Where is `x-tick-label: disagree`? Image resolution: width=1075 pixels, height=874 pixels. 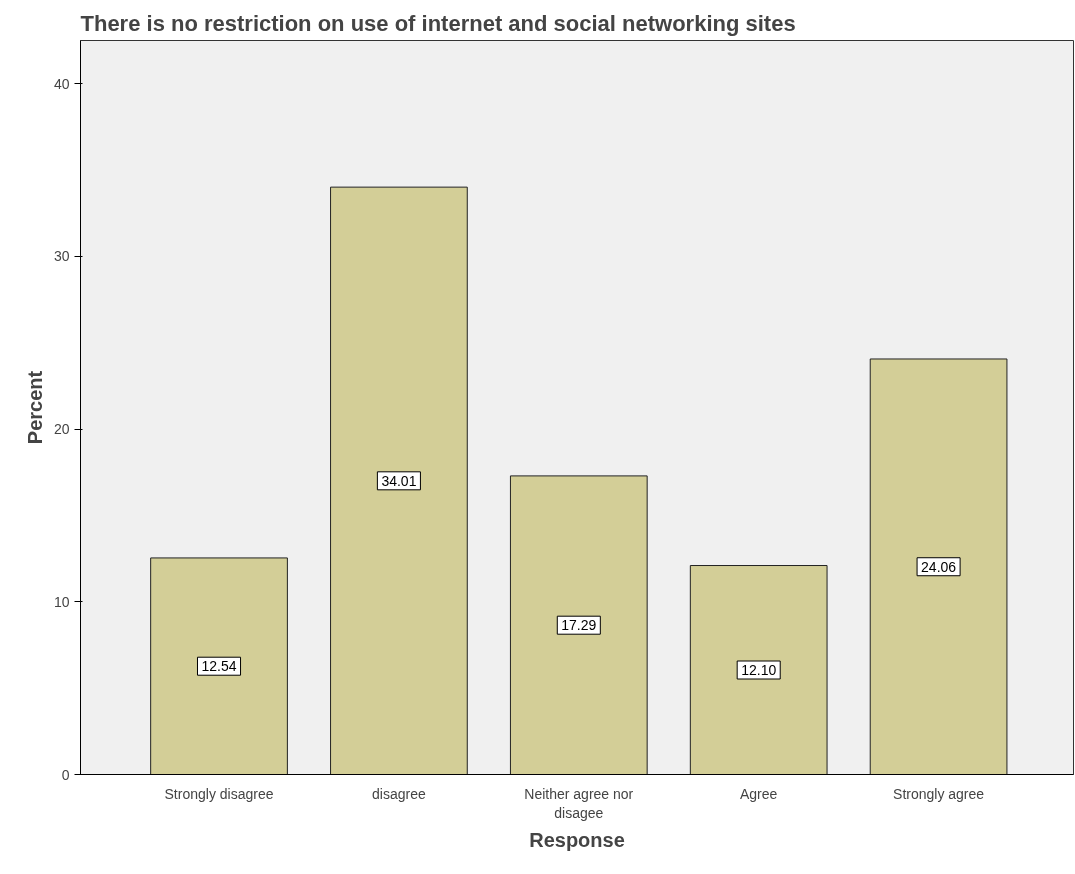
x-tick-label: disagree is located at coordinates (399, 793).